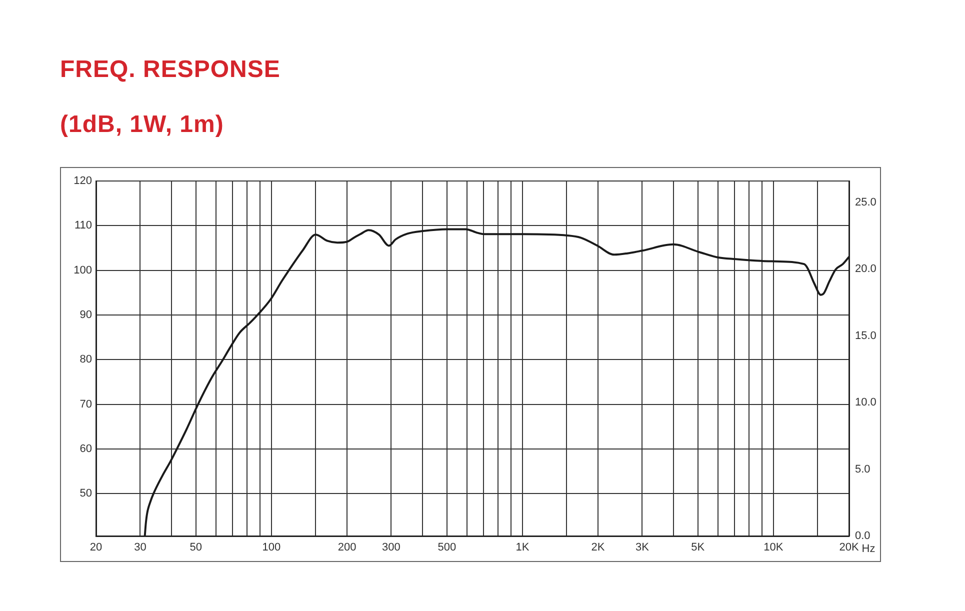 The image size is (965, 611). Describe the element at coordinates (447, 548) in the screenshot. I see `x-tick-label: 500` at that location.